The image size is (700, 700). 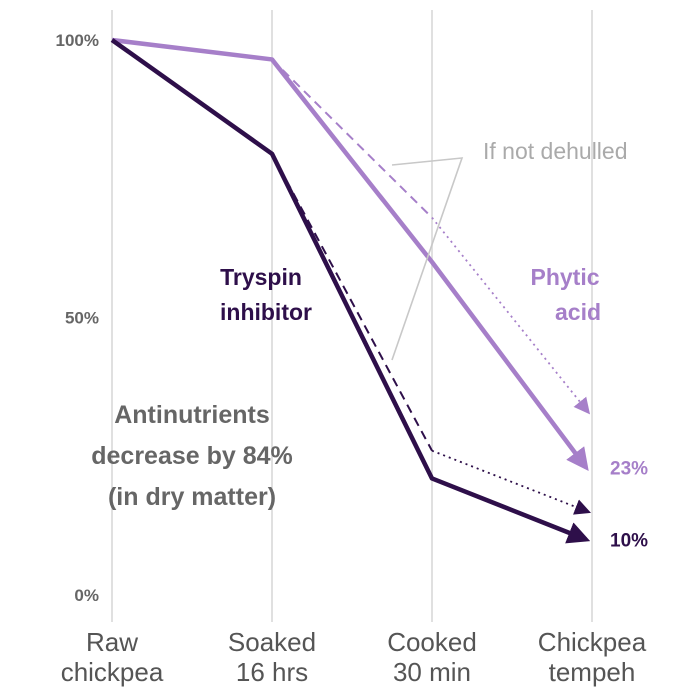 What do you see at coordinates (592, 672) in the screenshot?
I see `x-tick-label-3-1: tempeh` at bounding box center [592, 672].